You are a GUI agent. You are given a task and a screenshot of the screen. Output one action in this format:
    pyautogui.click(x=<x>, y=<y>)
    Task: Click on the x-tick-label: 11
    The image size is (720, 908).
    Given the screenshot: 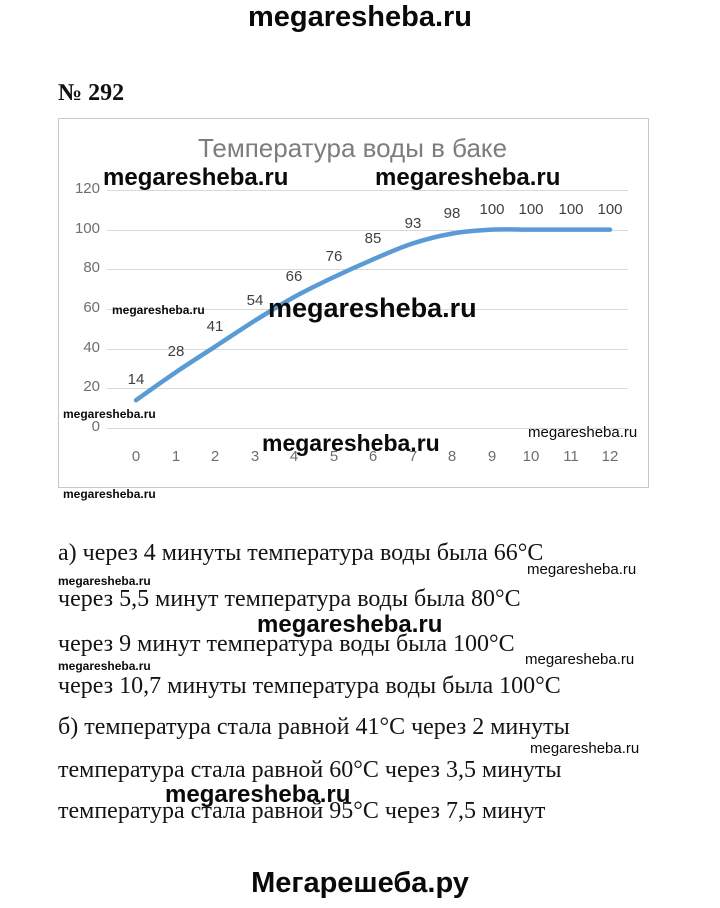 What is the action you would take?
    pyautogui.click(x=571, y=456)
    